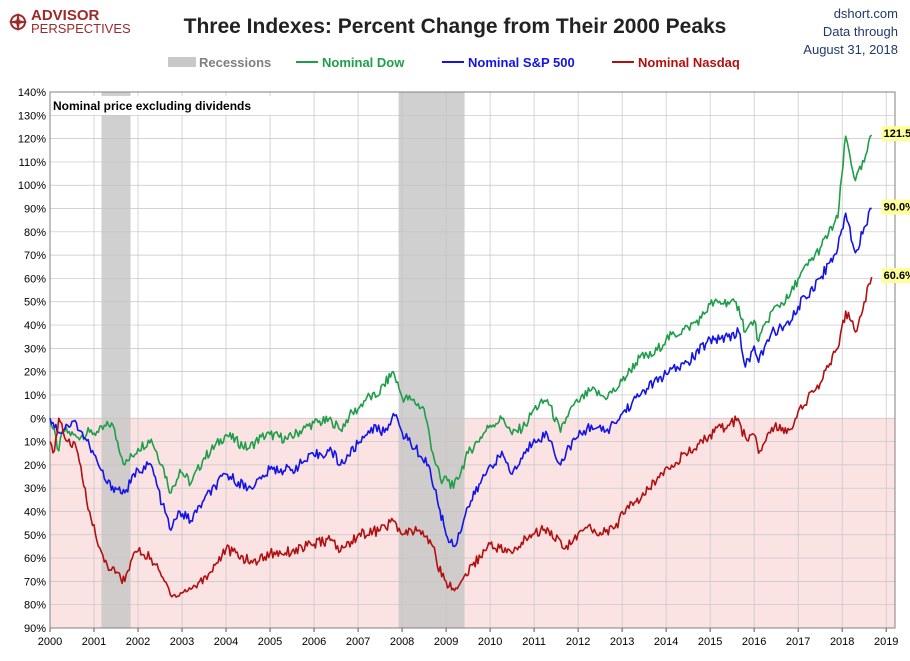  I want to click on y-tick-label: 110%, so click(33, 163).